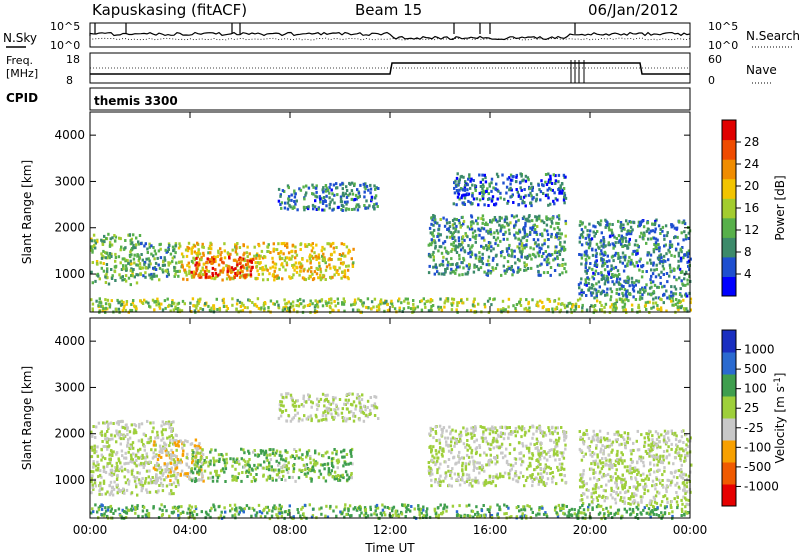  Describe the element at coordinates (729, 208) in the screenshot. I see `colorbar-swatch` at that location.